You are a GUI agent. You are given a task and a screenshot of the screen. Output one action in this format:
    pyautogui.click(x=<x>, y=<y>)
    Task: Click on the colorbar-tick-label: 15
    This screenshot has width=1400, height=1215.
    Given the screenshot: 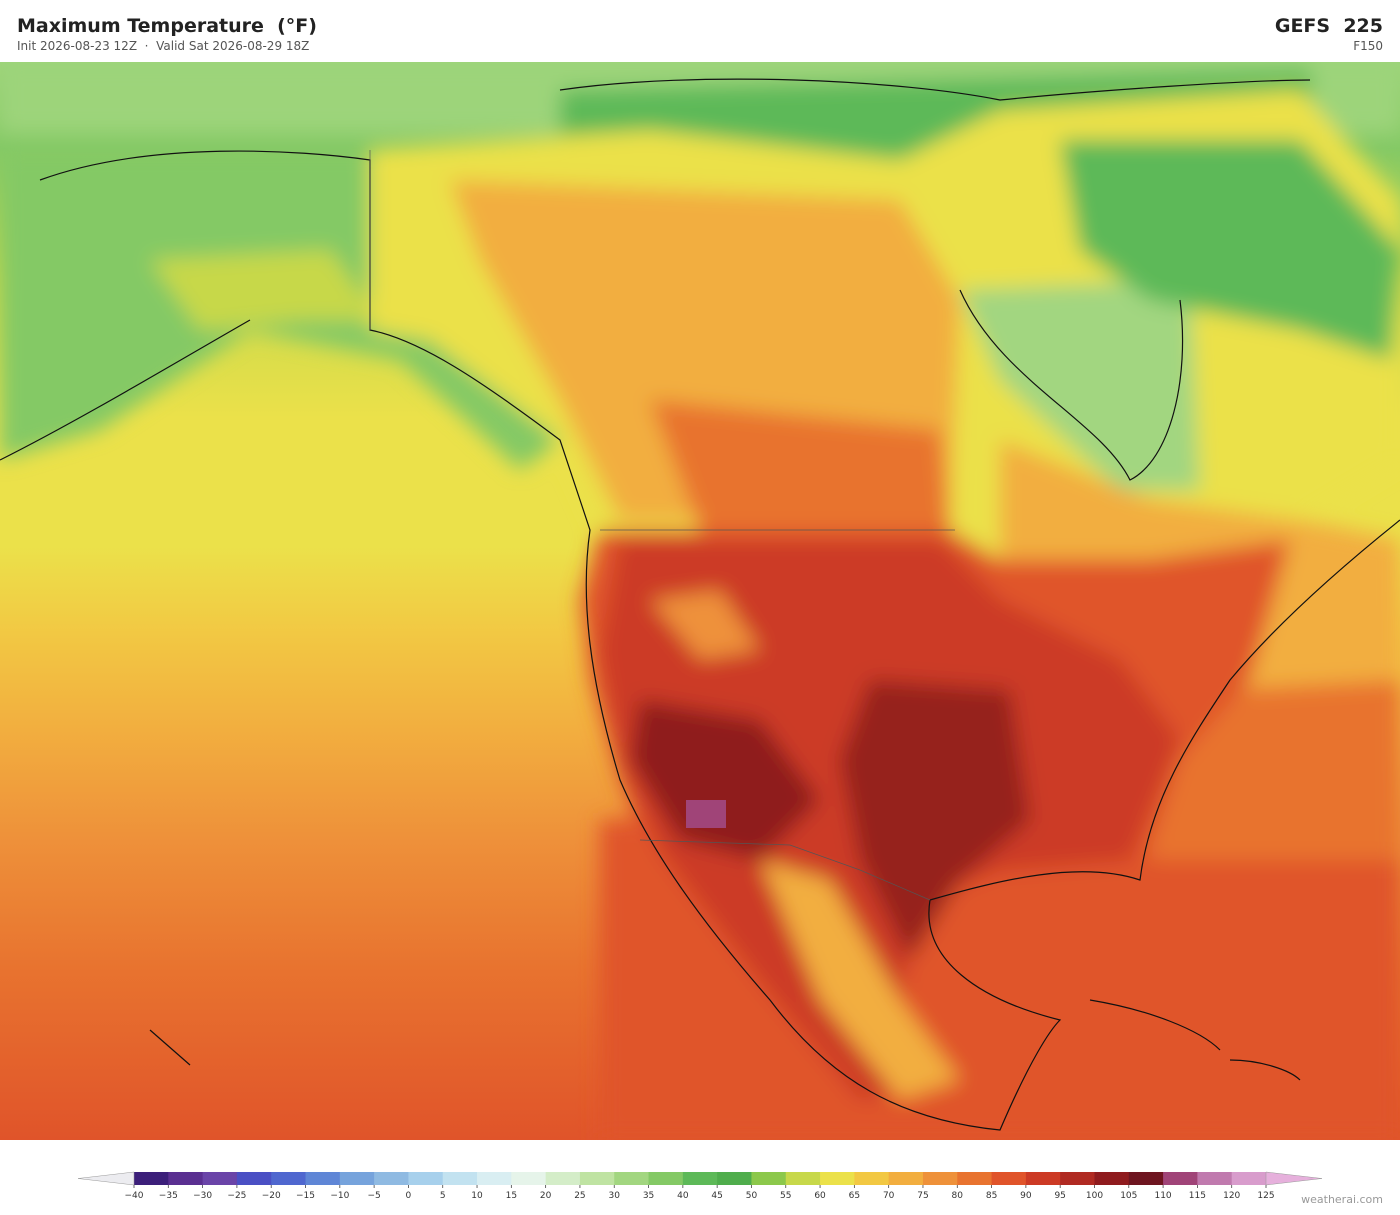 What is the action you would take?
    pyautogui.click(x=511, y=1196)
    